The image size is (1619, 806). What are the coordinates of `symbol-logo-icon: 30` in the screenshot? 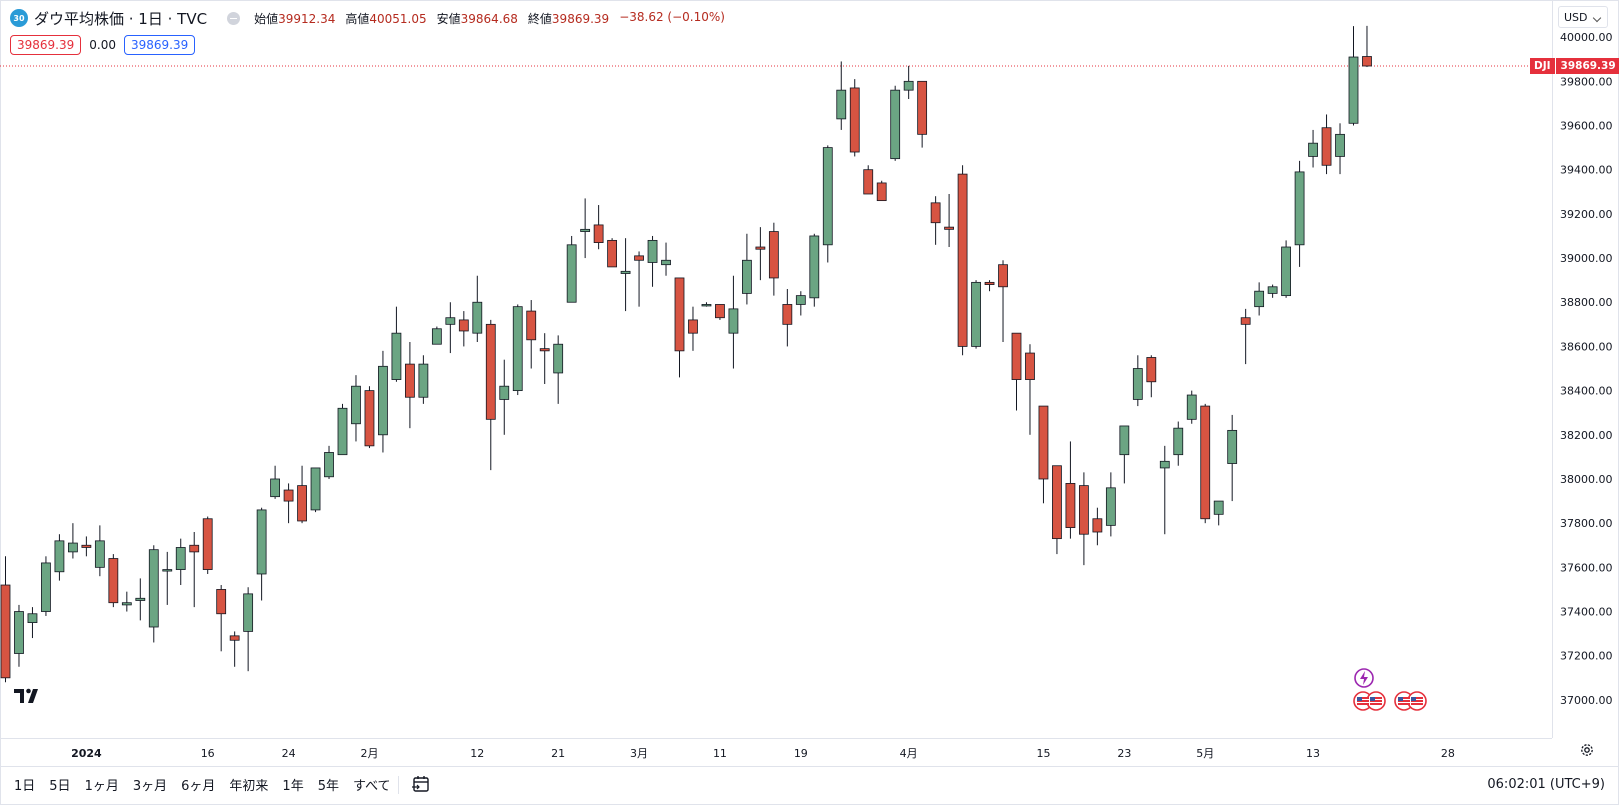 It's located at (19, 18).